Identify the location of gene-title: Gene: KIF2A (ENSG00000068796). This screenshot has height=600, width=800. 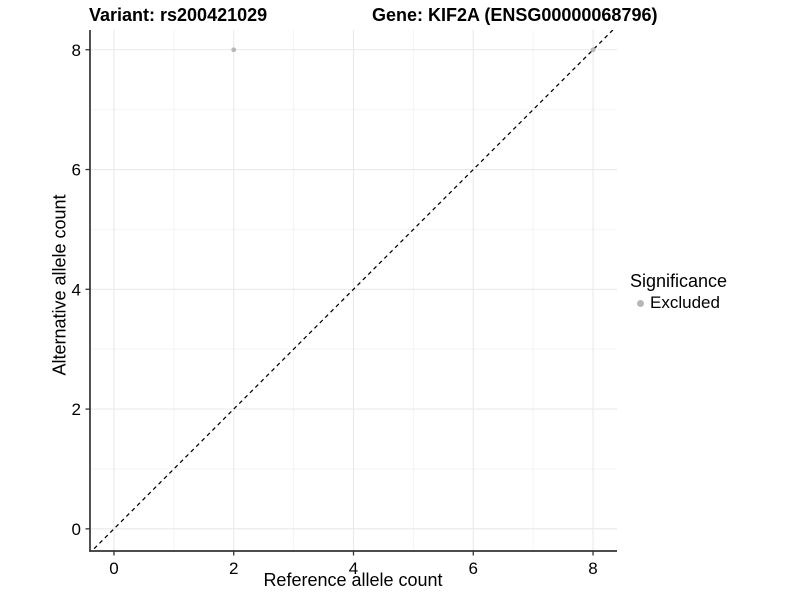
(515, 15).